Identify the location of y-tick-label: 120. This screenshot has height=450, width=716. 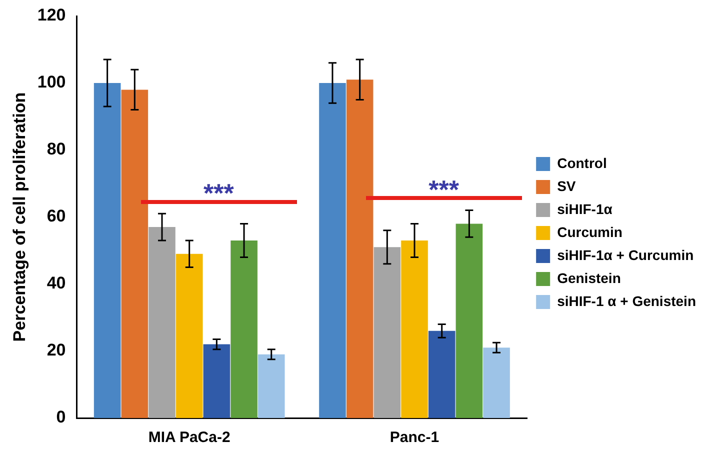
(51, 15).